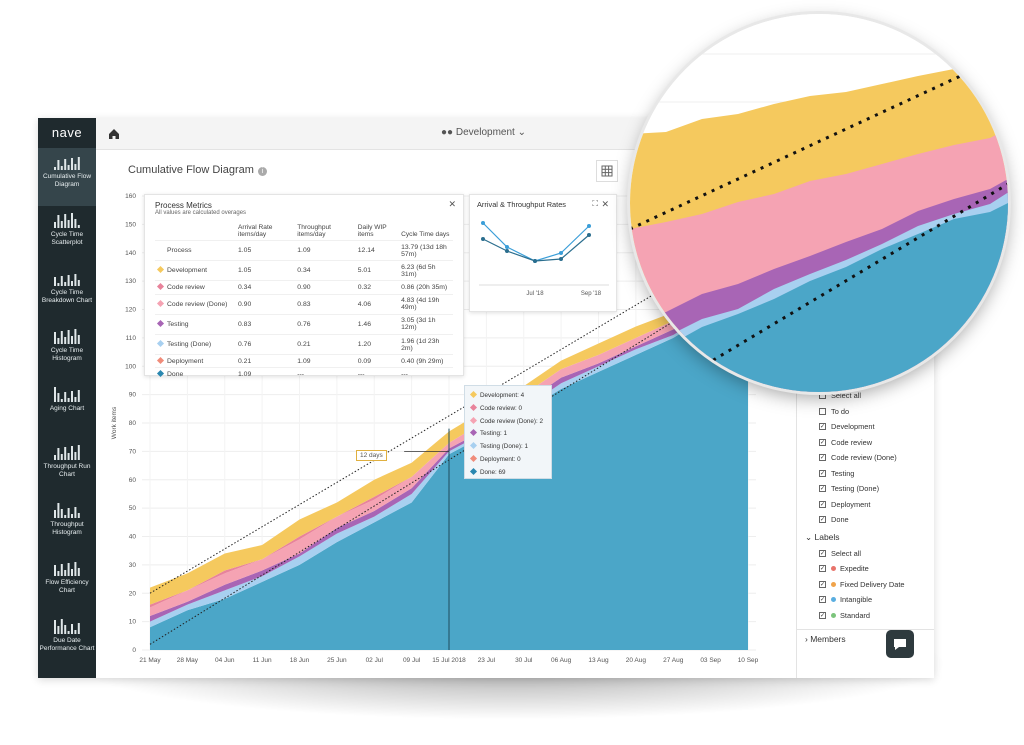  Describe the element at coordinates (865, 554) in the screenshot. I see `label-filter-select-all: ✓ Select all` at that location.